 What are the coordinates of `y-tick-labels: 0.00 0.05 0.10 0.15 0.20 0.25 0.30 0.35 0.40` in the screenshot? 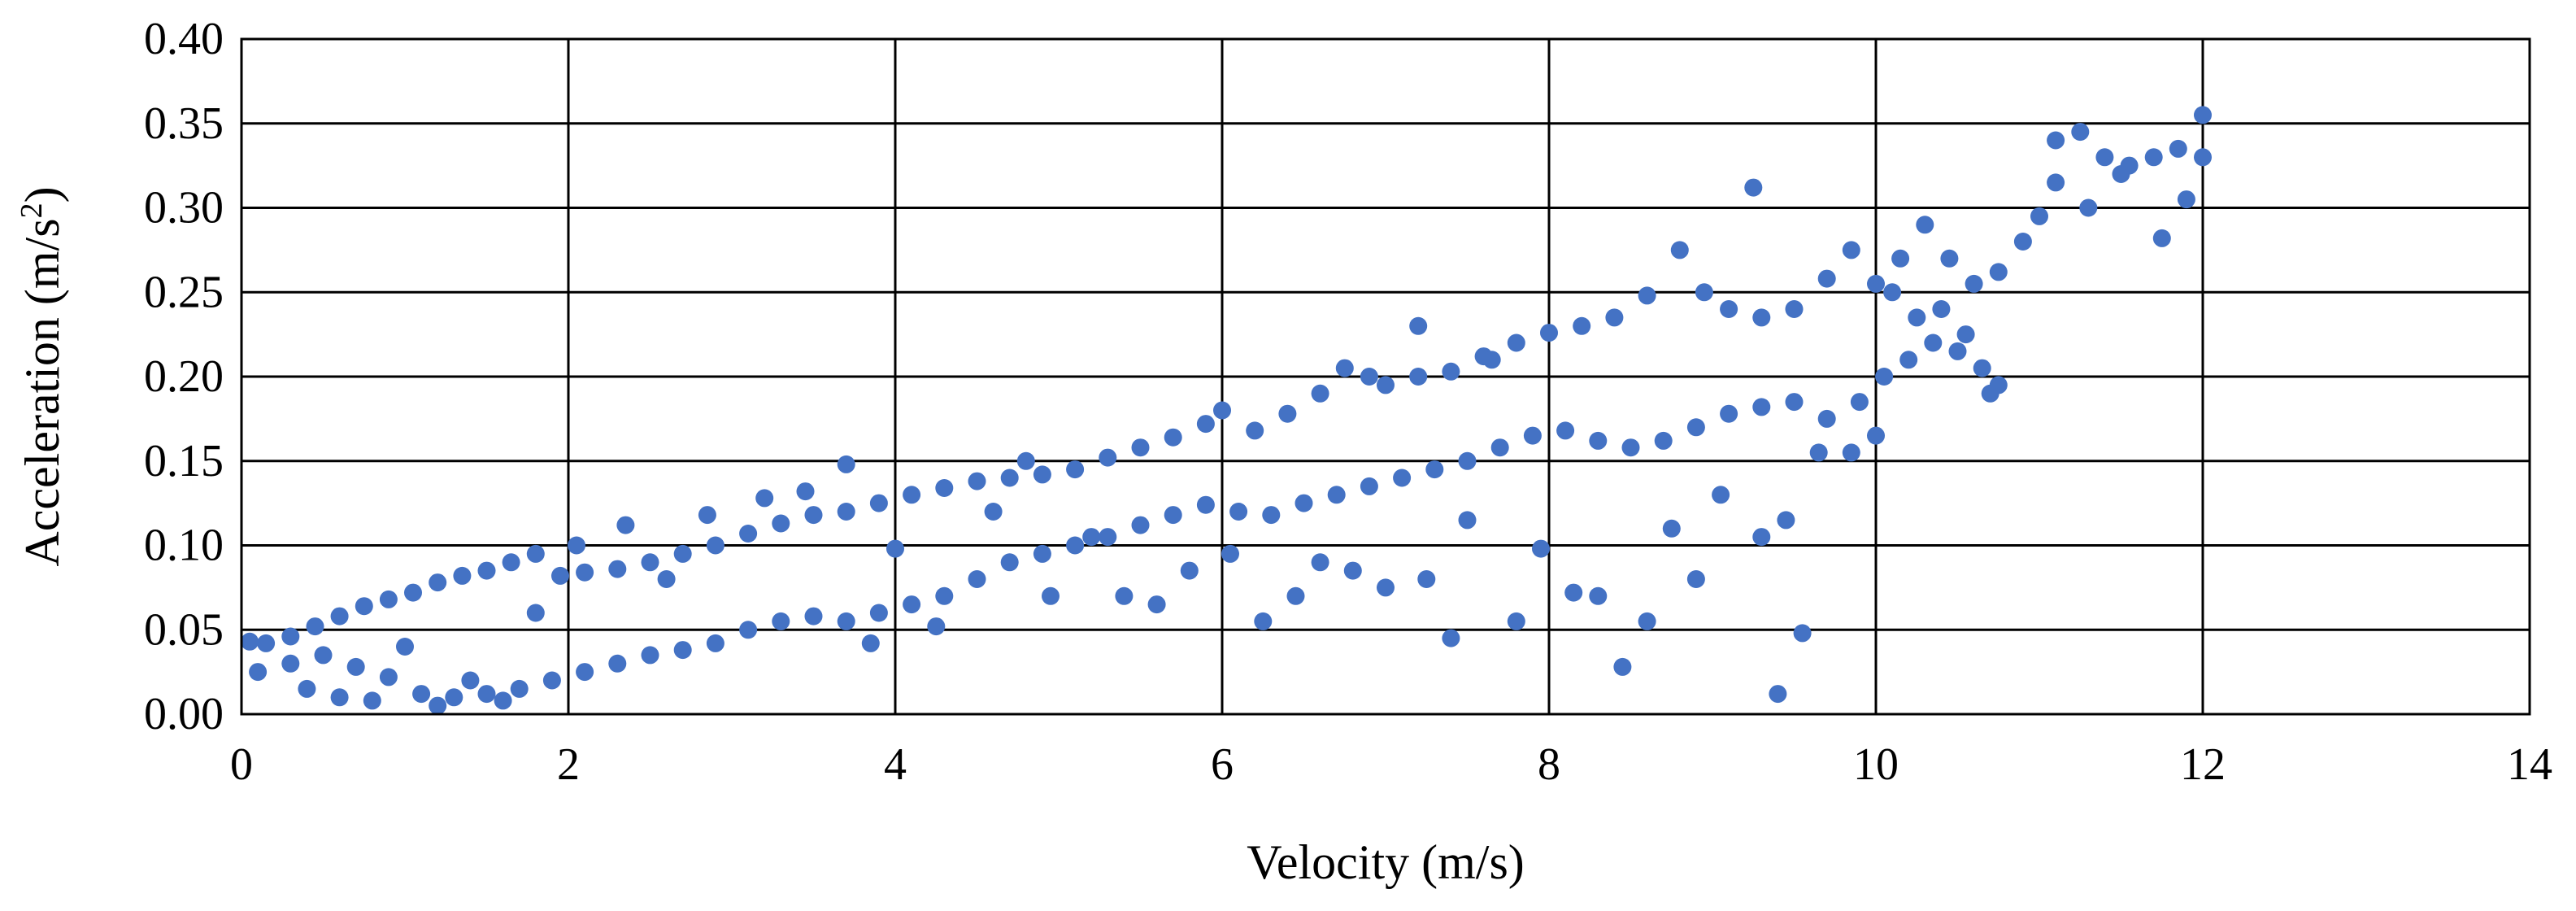 It's located at (184, 376).